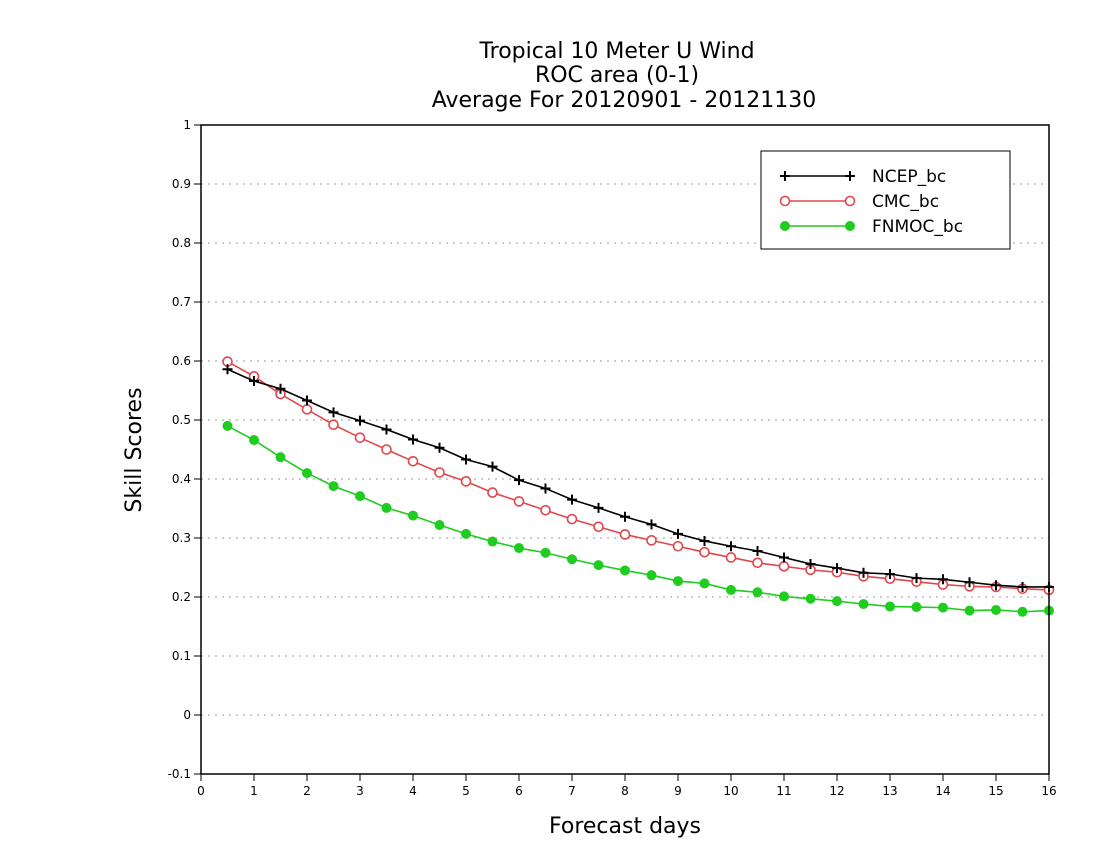  Describe the element at coordinates (1048, 791) in the screenshot. I see `x-tick-label: 16` at that location.